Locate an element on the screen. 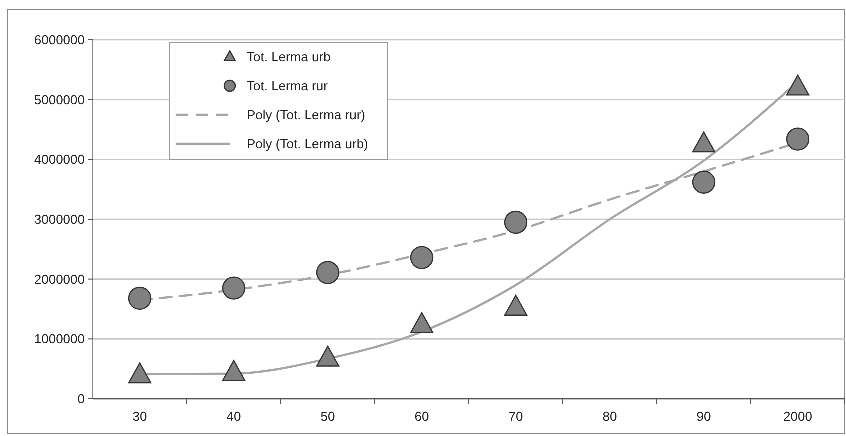 The image size is (846, 436). y-tick-label: 1000000 is located at coordinates (59, 339).